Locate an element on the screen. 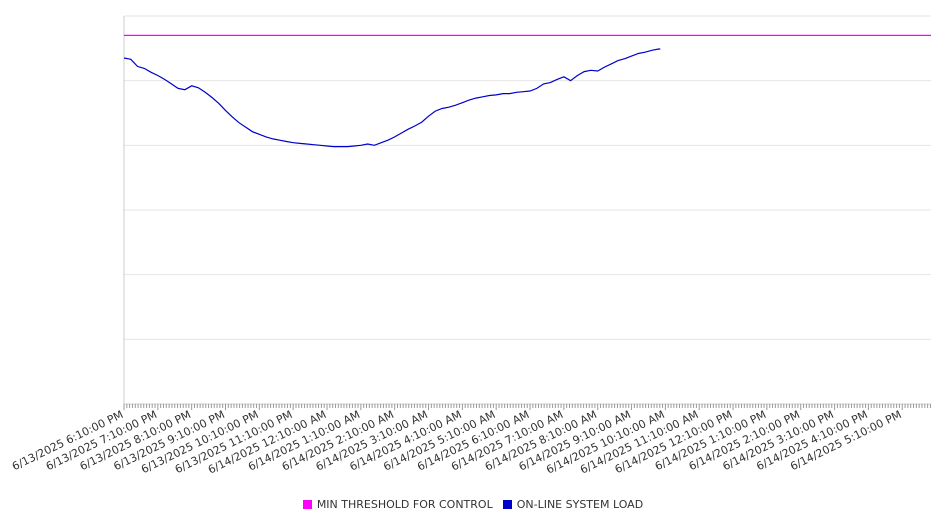 Image resolution: width=946 pixels, height=526 pixels. legend-swatch-system-load is located at coordinates (507, 504).